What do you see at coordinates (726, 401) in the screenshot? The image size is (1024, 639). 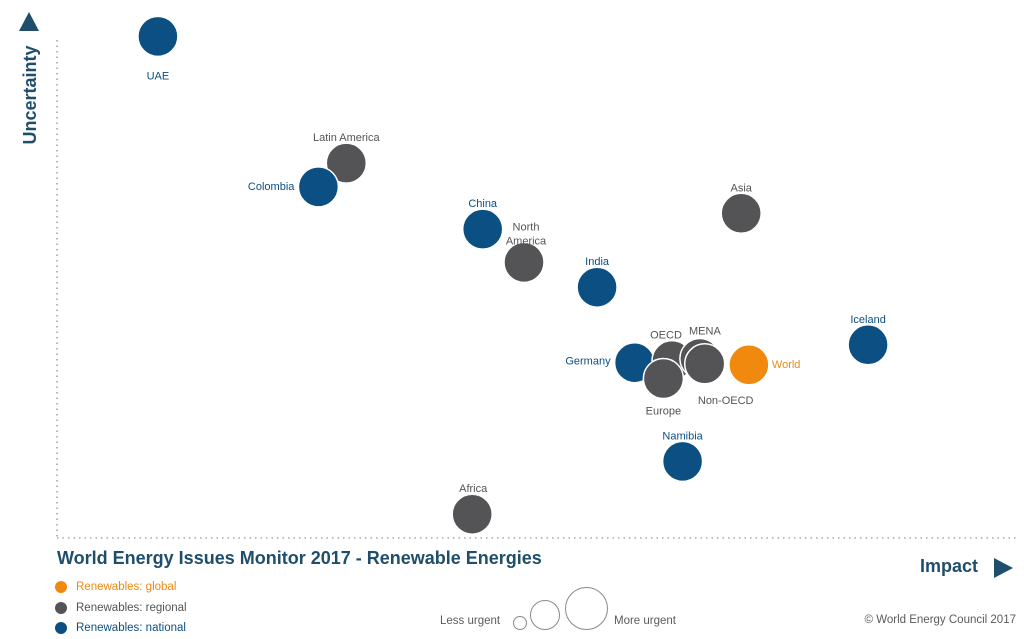 I see `point-label-non-oecd: Non-OECD` at bounding box center [726, 401].